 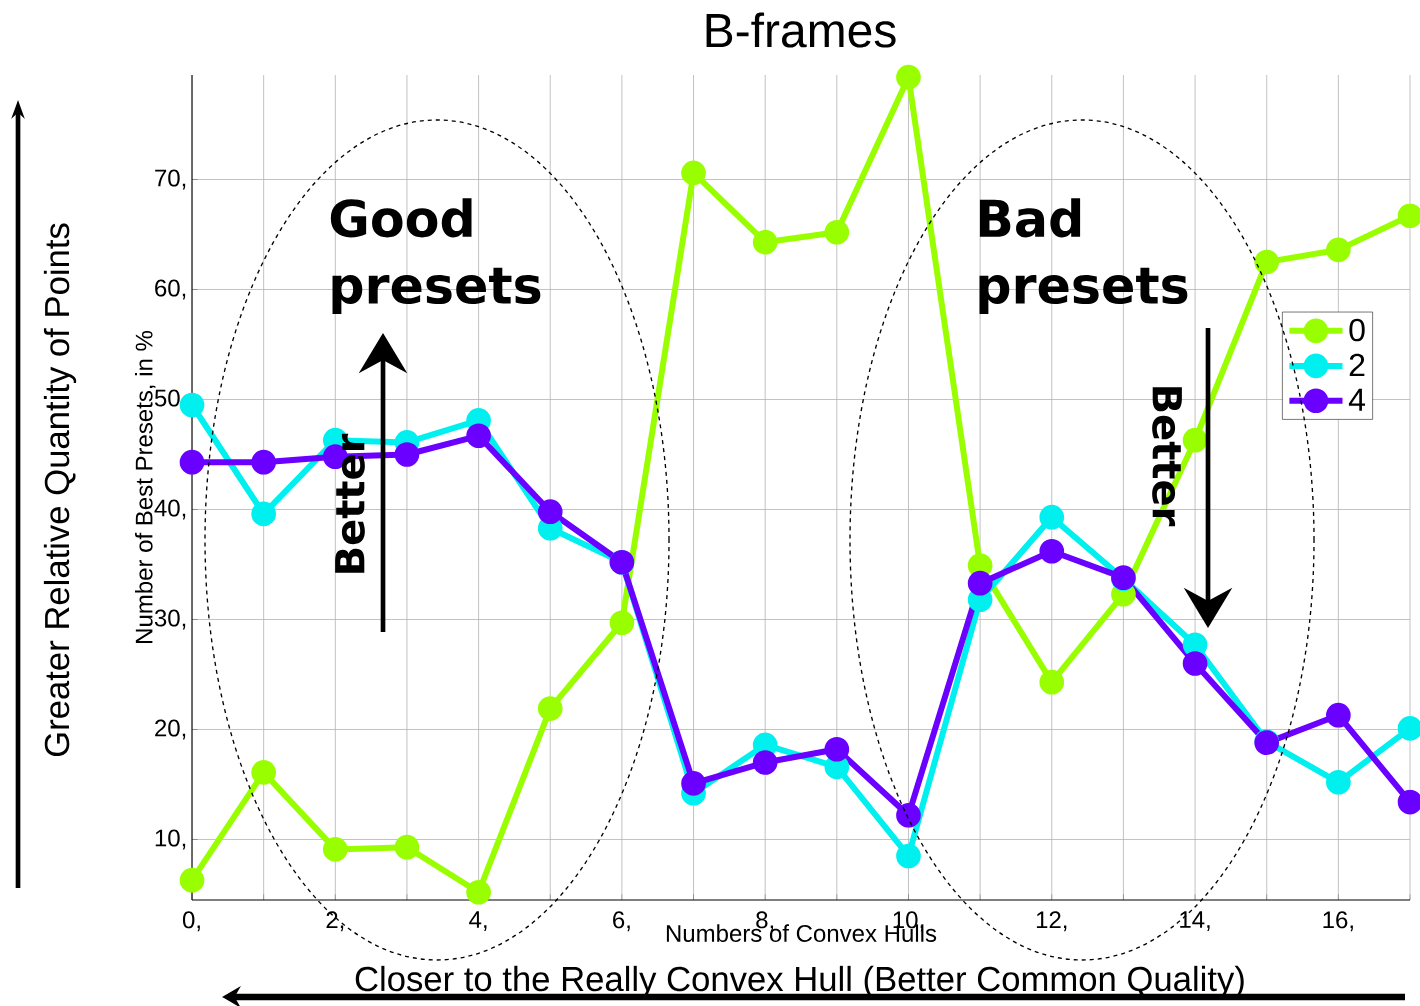 I want to click on x-tick-label: 14,, so click(x=1195, y=921).